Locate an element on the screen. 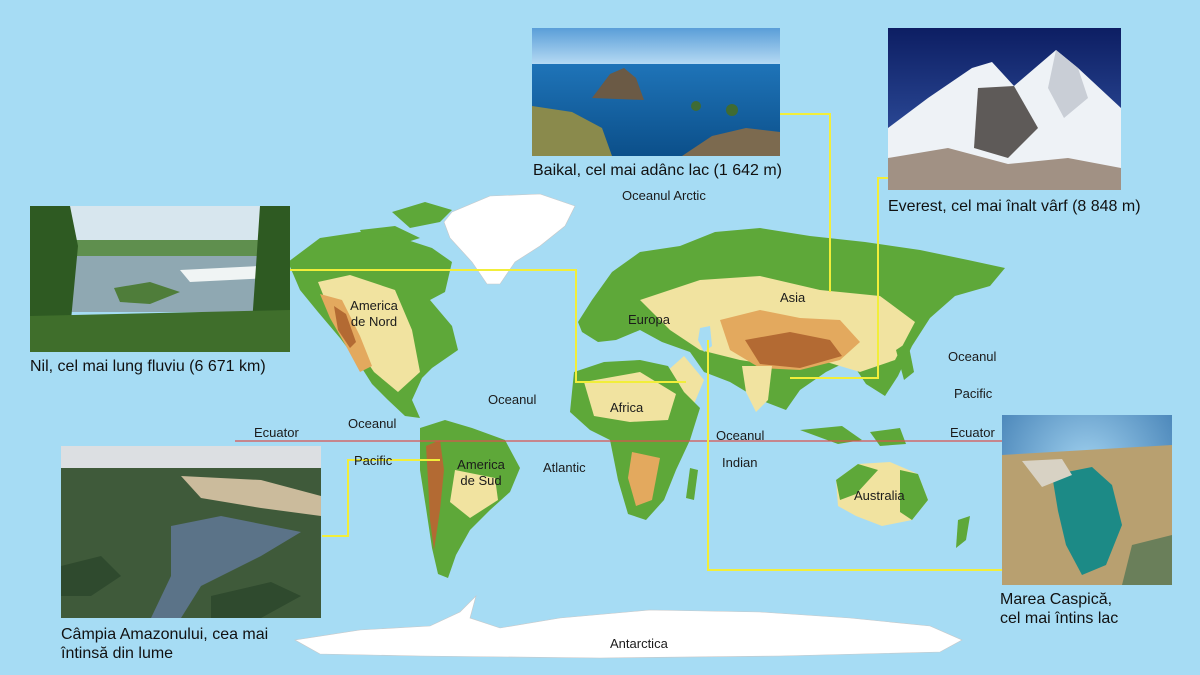  label-atlantic-2: Atlantic is located at coordinates (564, 467).